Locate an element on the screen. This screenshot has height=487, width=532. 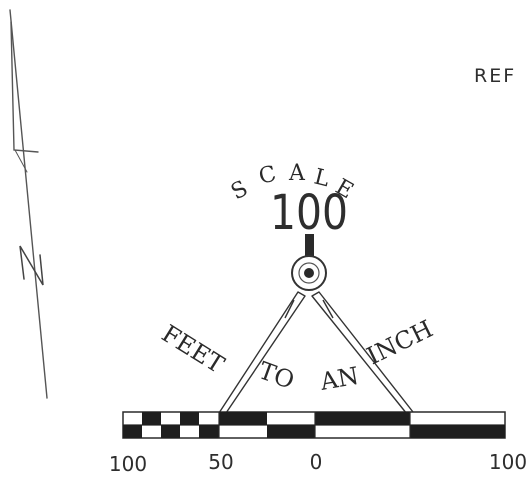
reference-label: REF is located at coordinates (495, 76).